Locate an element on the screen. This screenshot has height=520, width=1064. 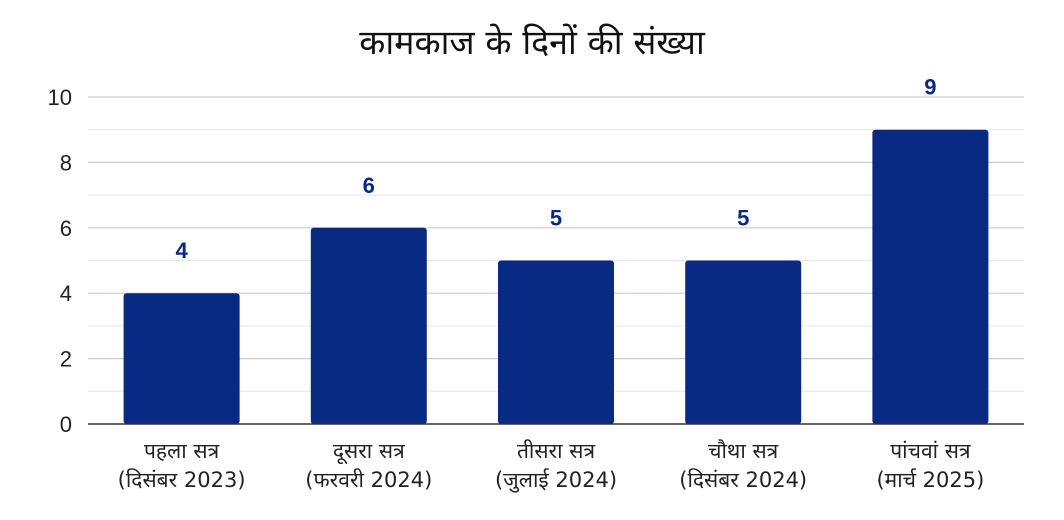
x-tick-label: पांचवां सत्र is located at coordinates (930, 451).